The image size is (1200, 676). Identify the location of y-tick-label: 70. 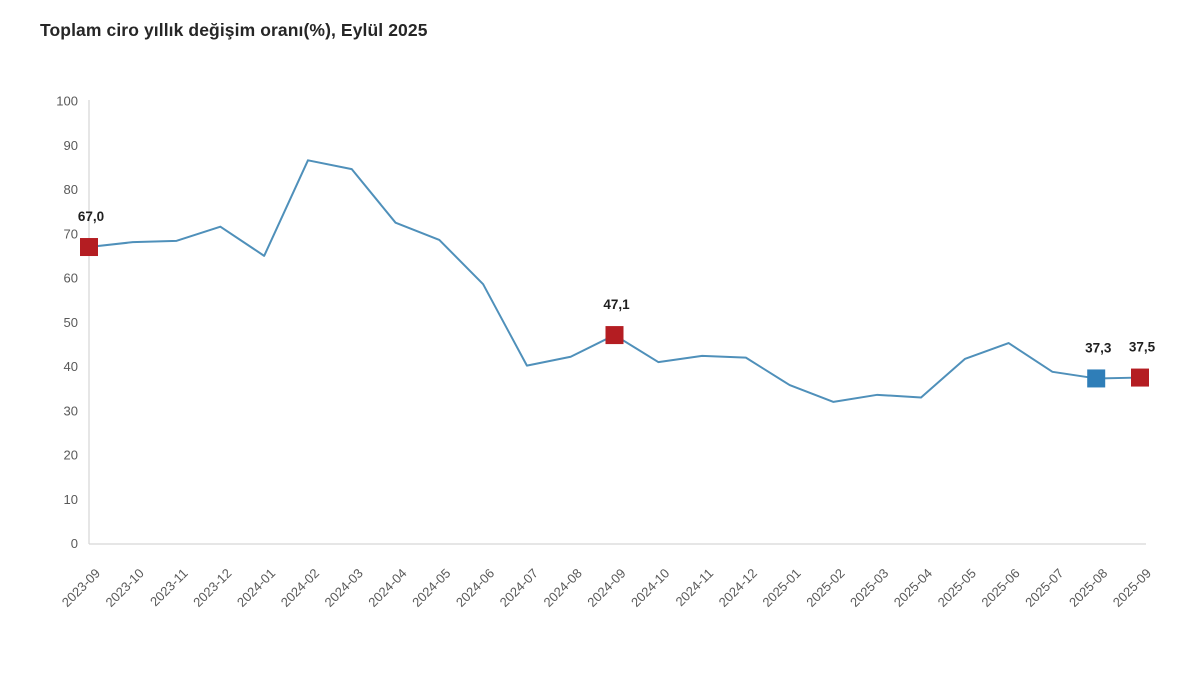
(71, 233).